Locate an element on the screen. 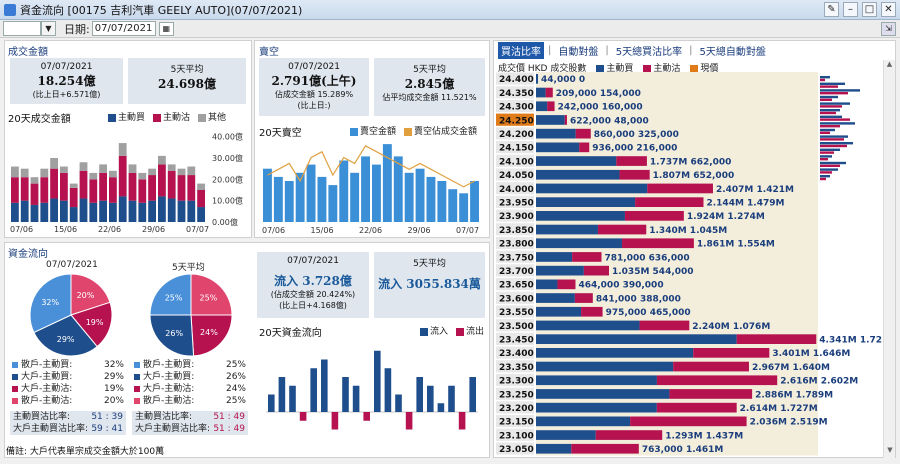 This screenshot has height=464, width=900. tab-5day-auto-match: 5天總自動對盤 is located at coordinates (732, 52).